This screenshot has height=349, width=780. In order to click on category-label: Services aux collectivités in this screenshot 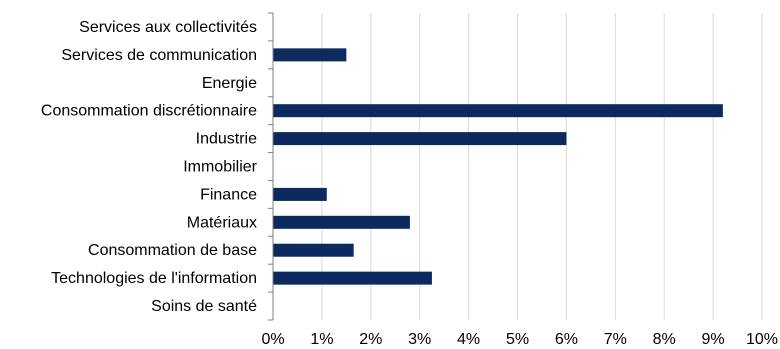, I will do `click(168, 27)`.